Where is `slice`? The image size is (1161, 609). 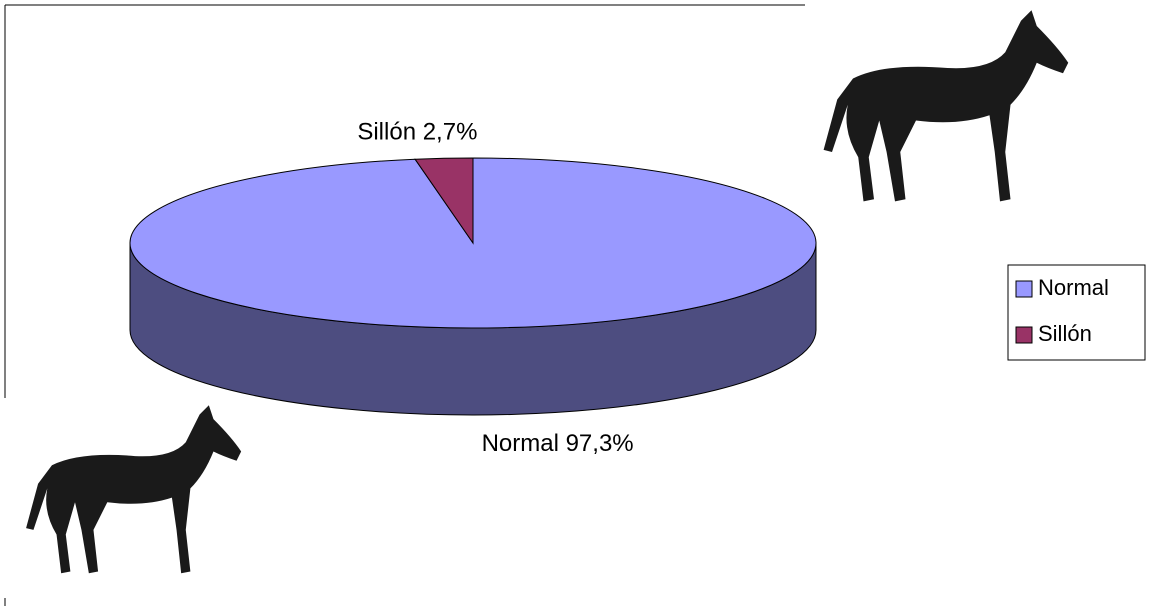
slice is located at coordinates (444, 201).